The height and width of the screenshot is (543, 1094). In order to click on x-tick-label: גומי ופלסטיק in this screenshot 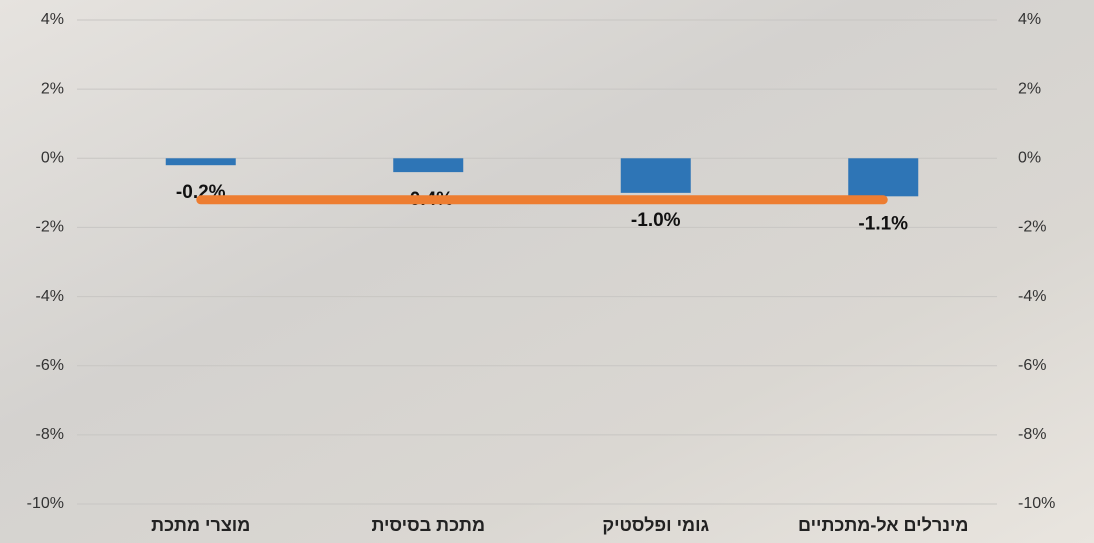, I will do `click(655, 525)`.